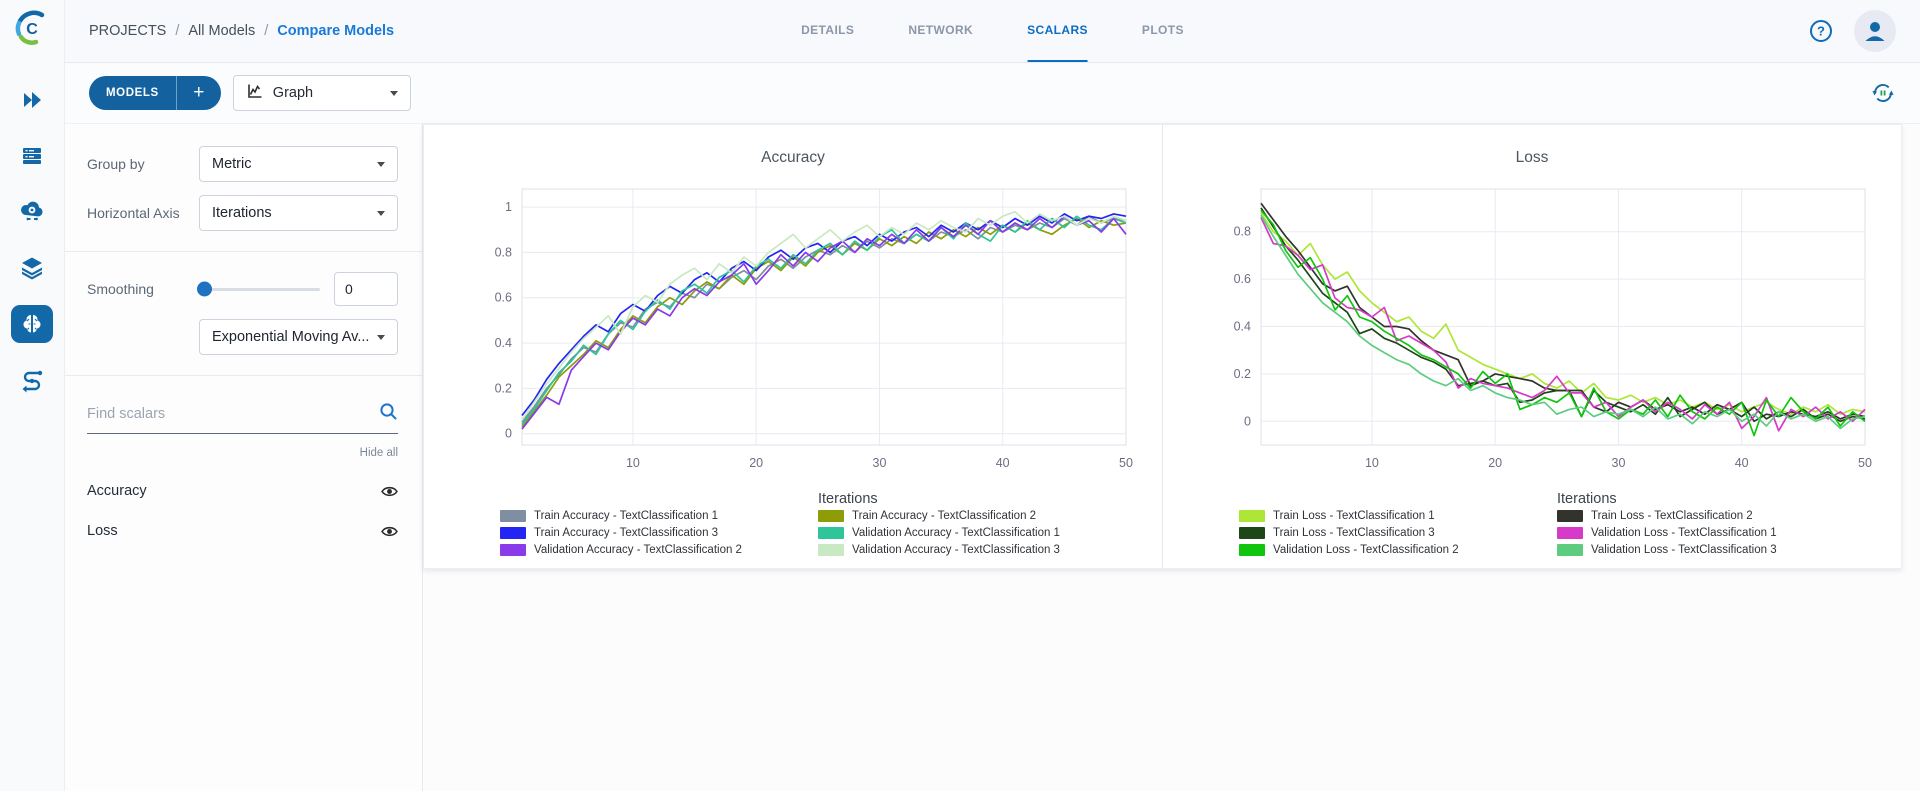 The image size is (1920, 791). I want to click on pipelines-icon, so click(32, 380).